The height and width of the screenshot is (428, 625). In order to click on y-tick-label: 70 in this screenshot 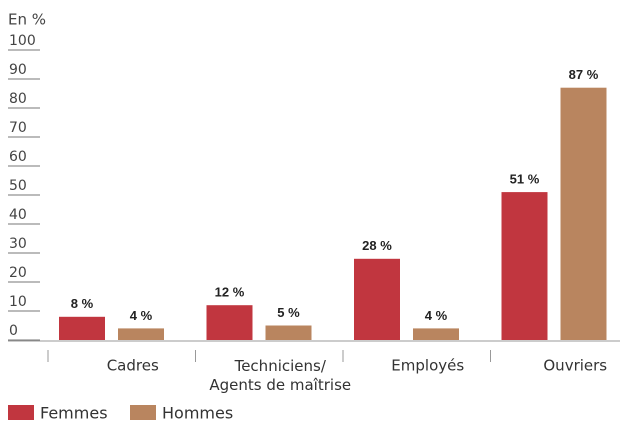, I will do `click(18, 128)`.